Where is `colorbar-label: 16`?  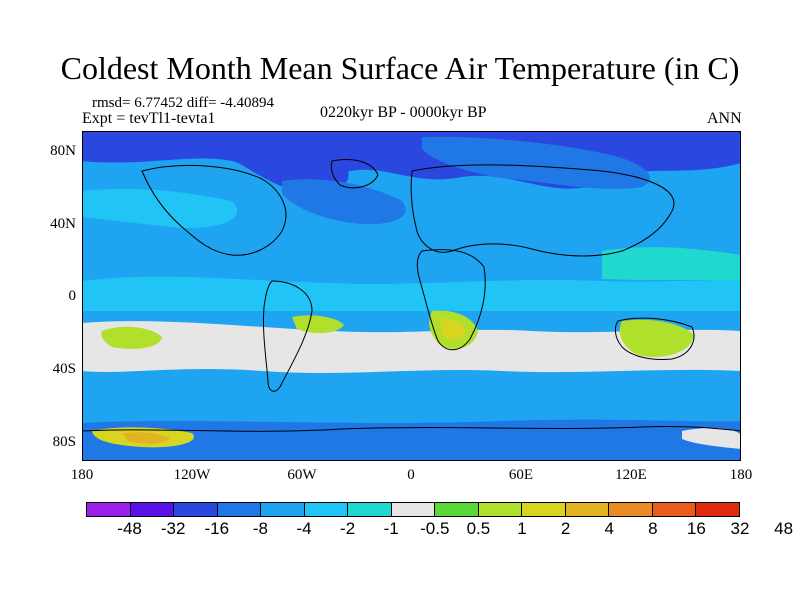 colorbar-label: 16 is located at coordinates (696, 528).